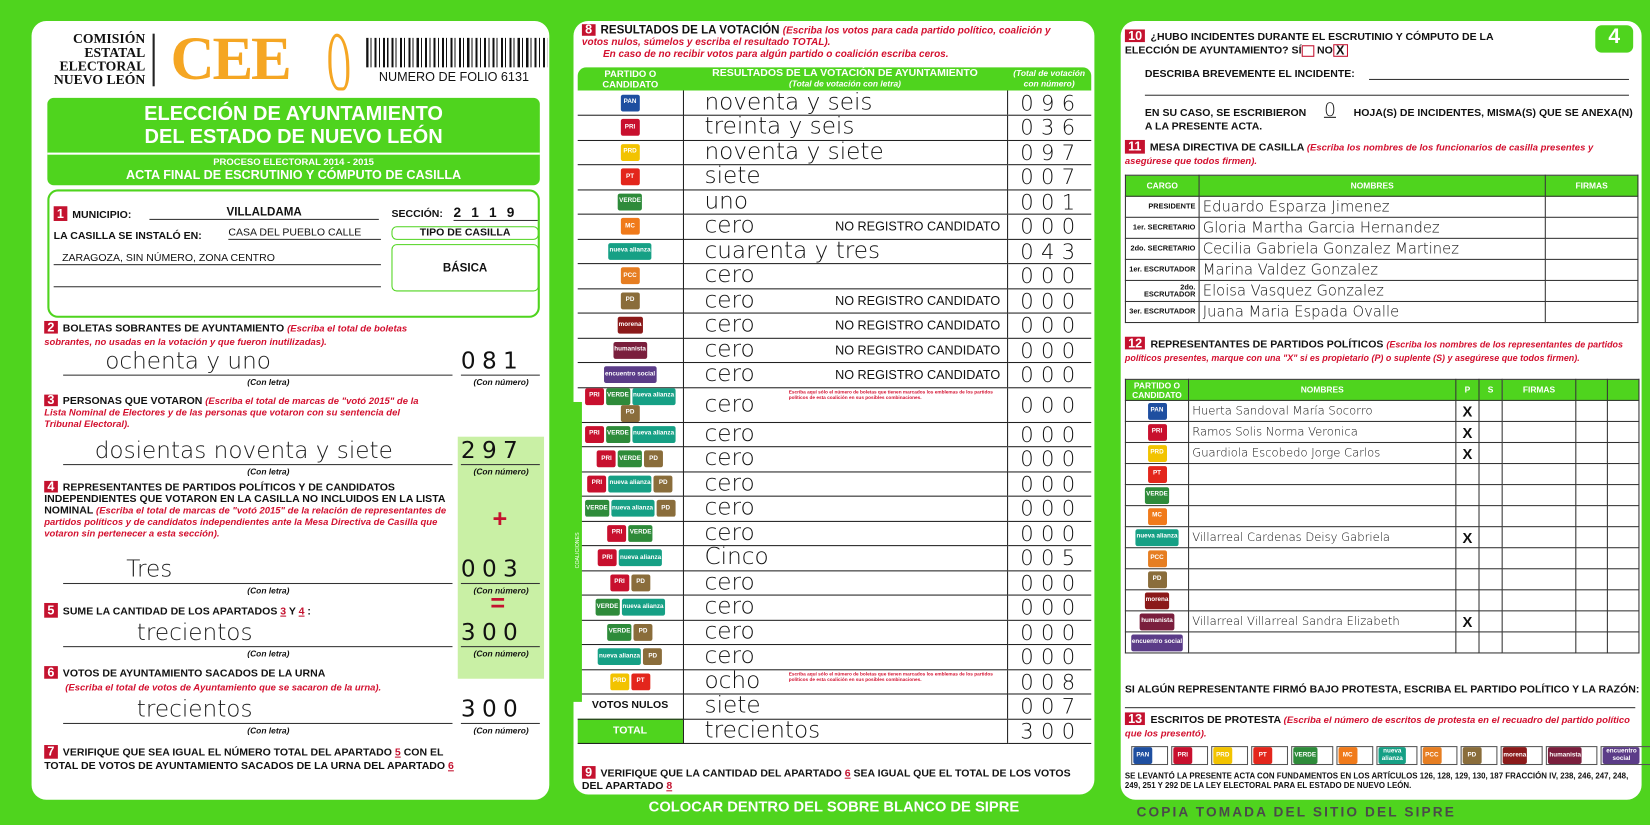  Describe the element at coordinates (217, 259) in the screenshot. I see `address-line-2: ZARAGOZA, SIN NÚMERO, ZONA CENTRO` at that location.